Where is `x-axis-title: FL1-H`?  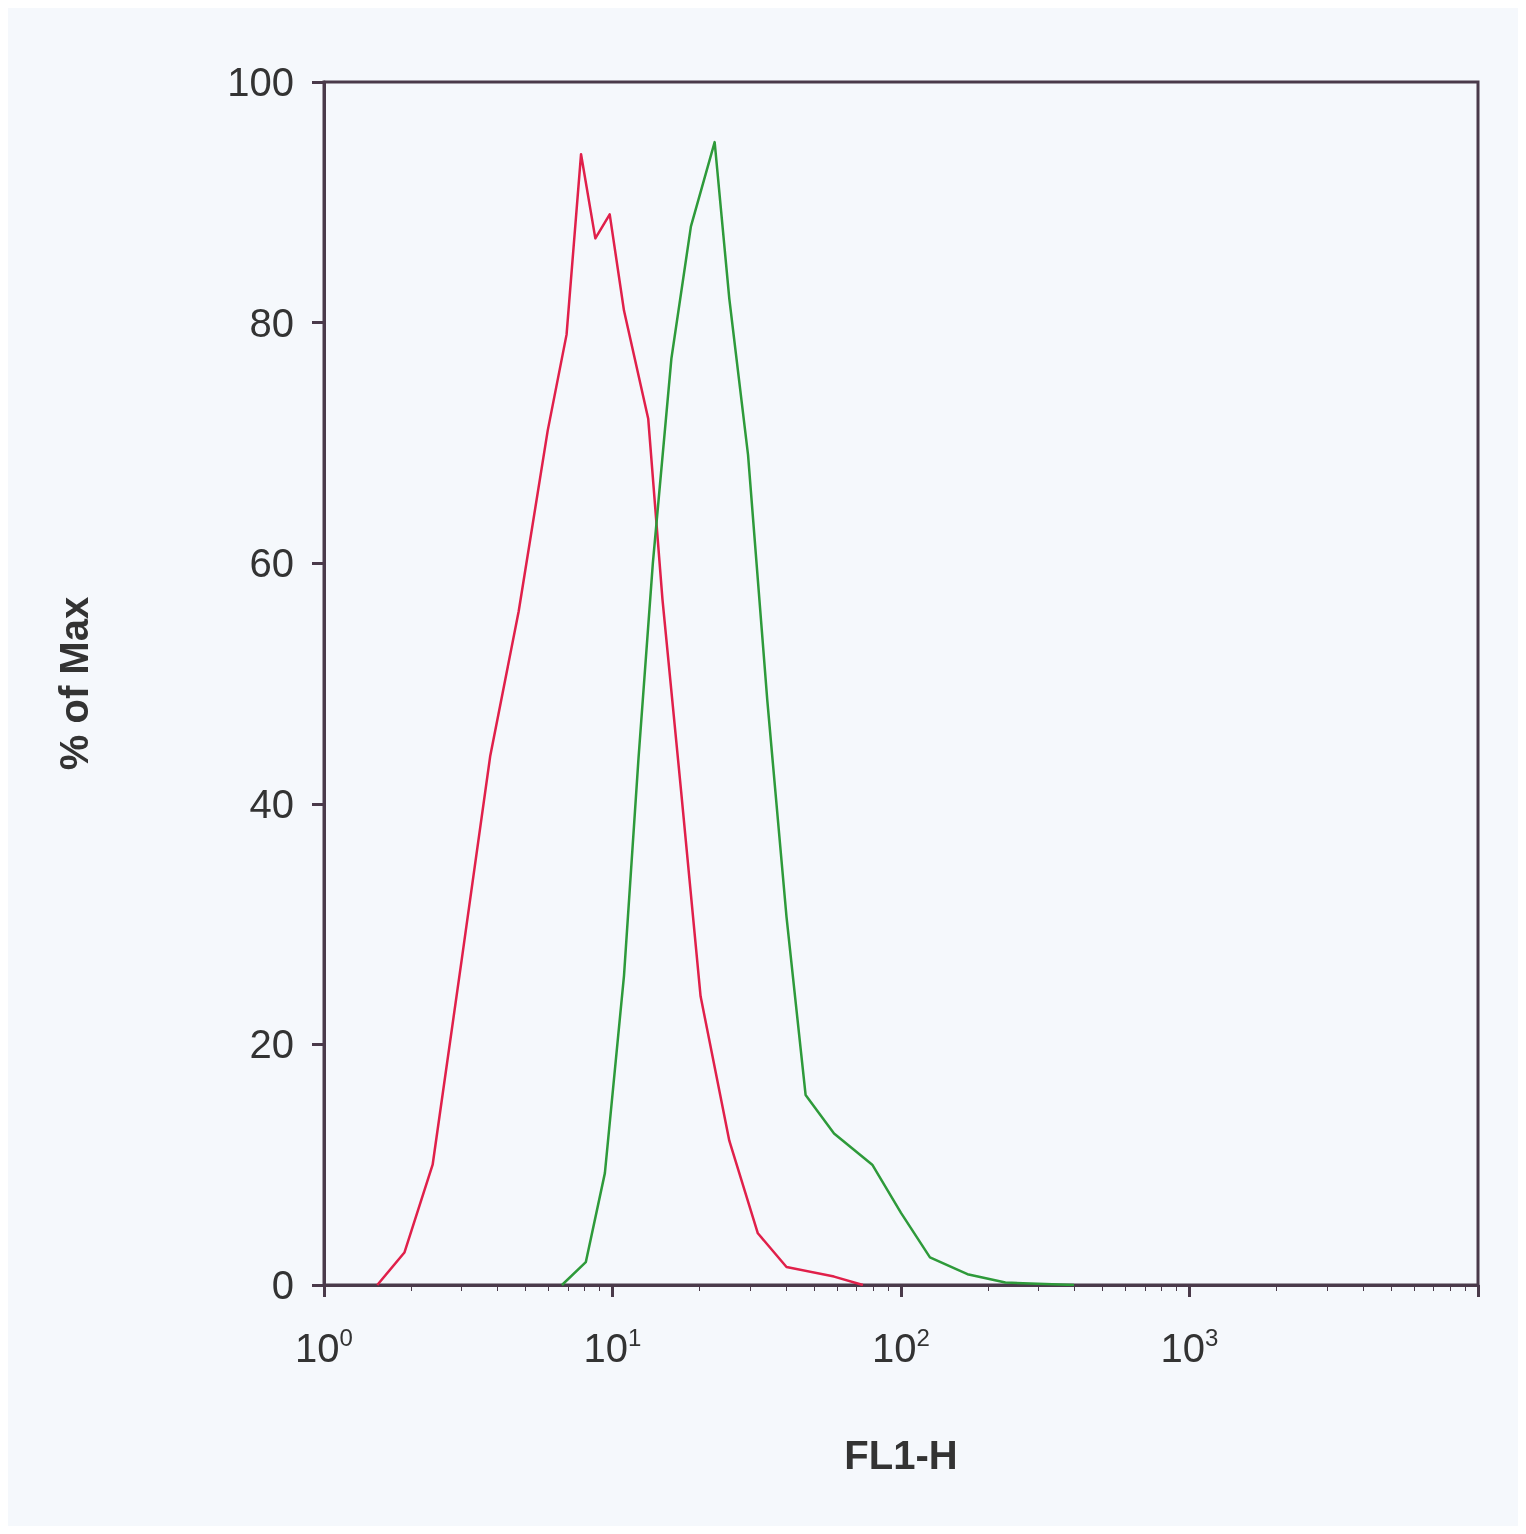 x-axis-title: FL1-H is located at coordinates (901, 1455).